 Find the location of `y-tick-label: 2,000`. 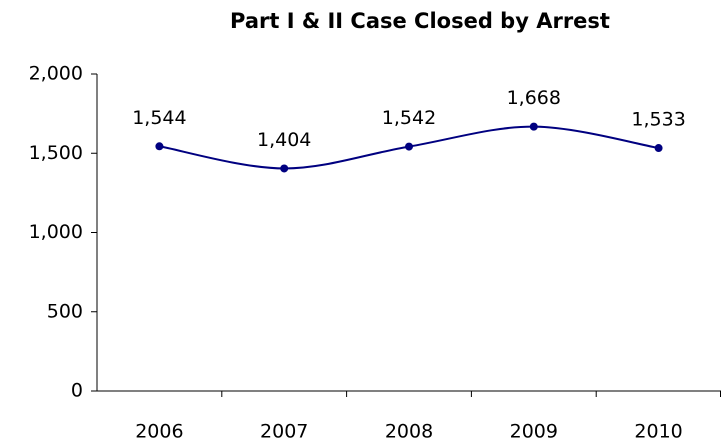

y-tick-label: 2,000 is located at coordinates (56, 74).